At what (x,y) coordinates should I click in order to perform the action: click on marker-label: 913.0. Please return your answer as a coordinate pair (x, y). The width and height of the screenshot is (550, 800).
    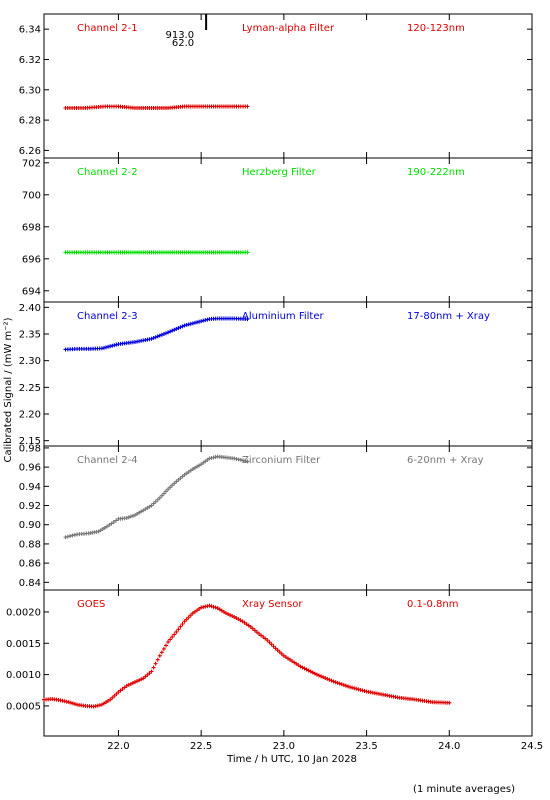
    Looking at the image, I should click on (179, 35).